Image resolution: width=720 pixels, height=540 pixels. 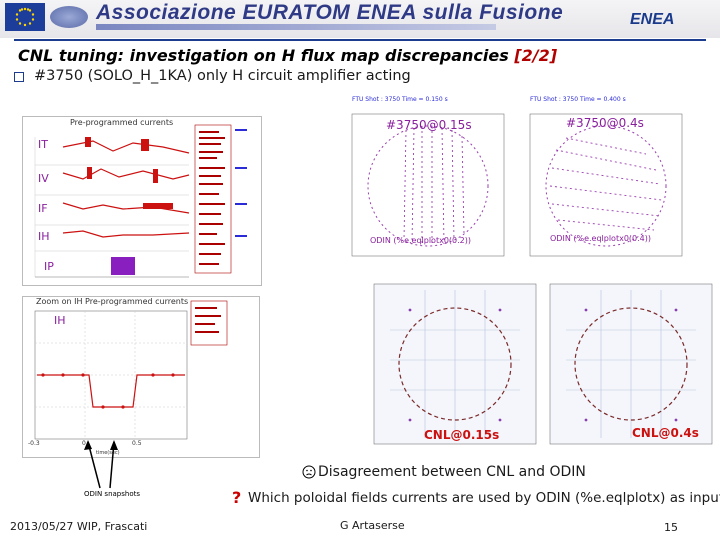 I want to click on label-ih: IH, so click(x=44, y=236).